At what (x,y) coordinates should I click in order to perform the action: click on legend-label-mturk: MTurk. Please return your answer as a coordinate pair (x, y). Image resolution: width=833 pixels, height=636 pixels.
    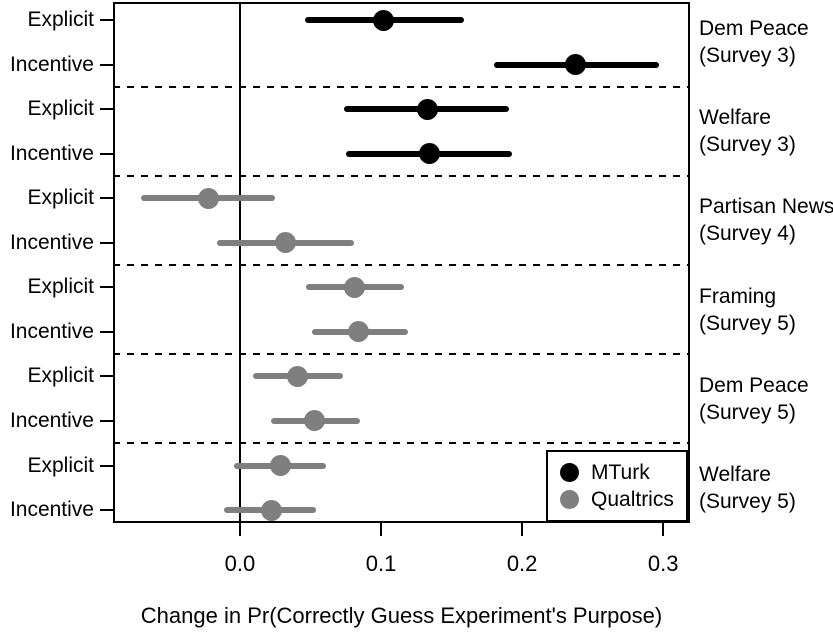
    Looking at the image, I should click on (620, 472).